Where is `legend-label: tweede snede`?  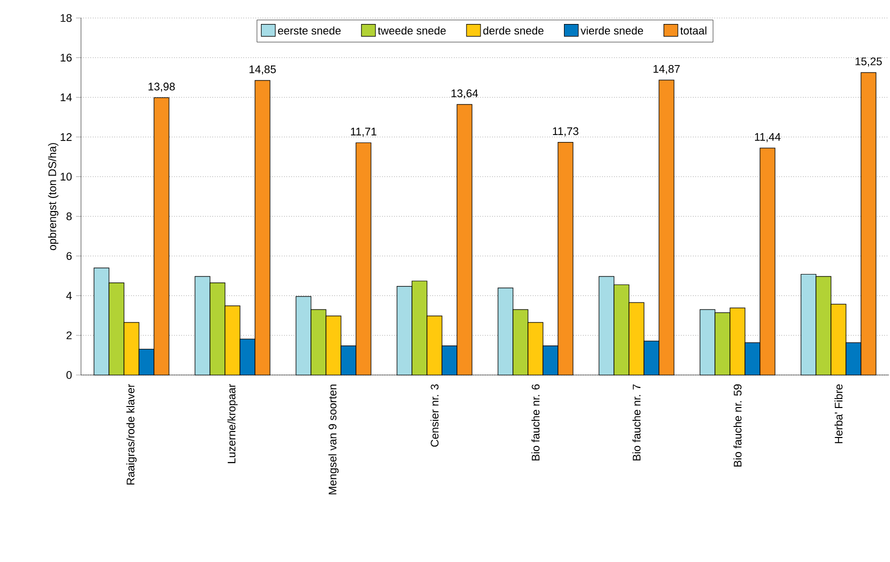 legend-label: tweede snede is located at coordinates (412, 30).